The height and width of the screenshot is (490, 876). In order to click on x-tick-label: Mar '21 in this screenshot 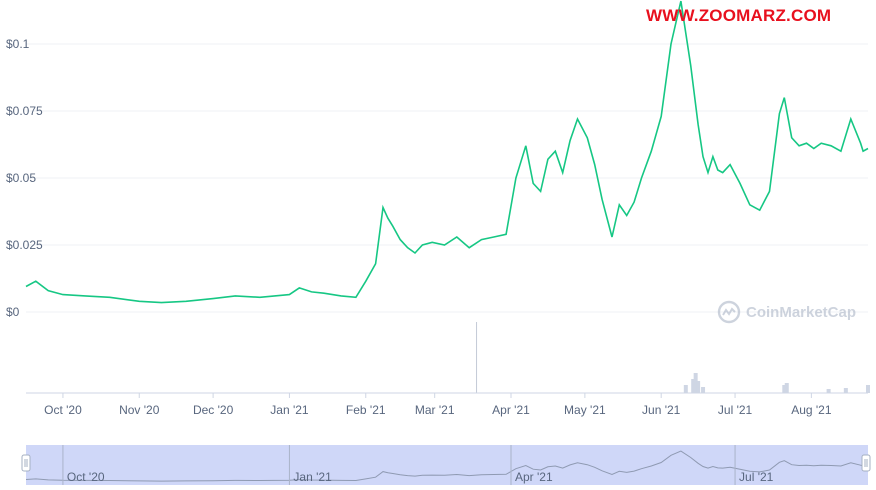, I will do `click(435, 410)`.